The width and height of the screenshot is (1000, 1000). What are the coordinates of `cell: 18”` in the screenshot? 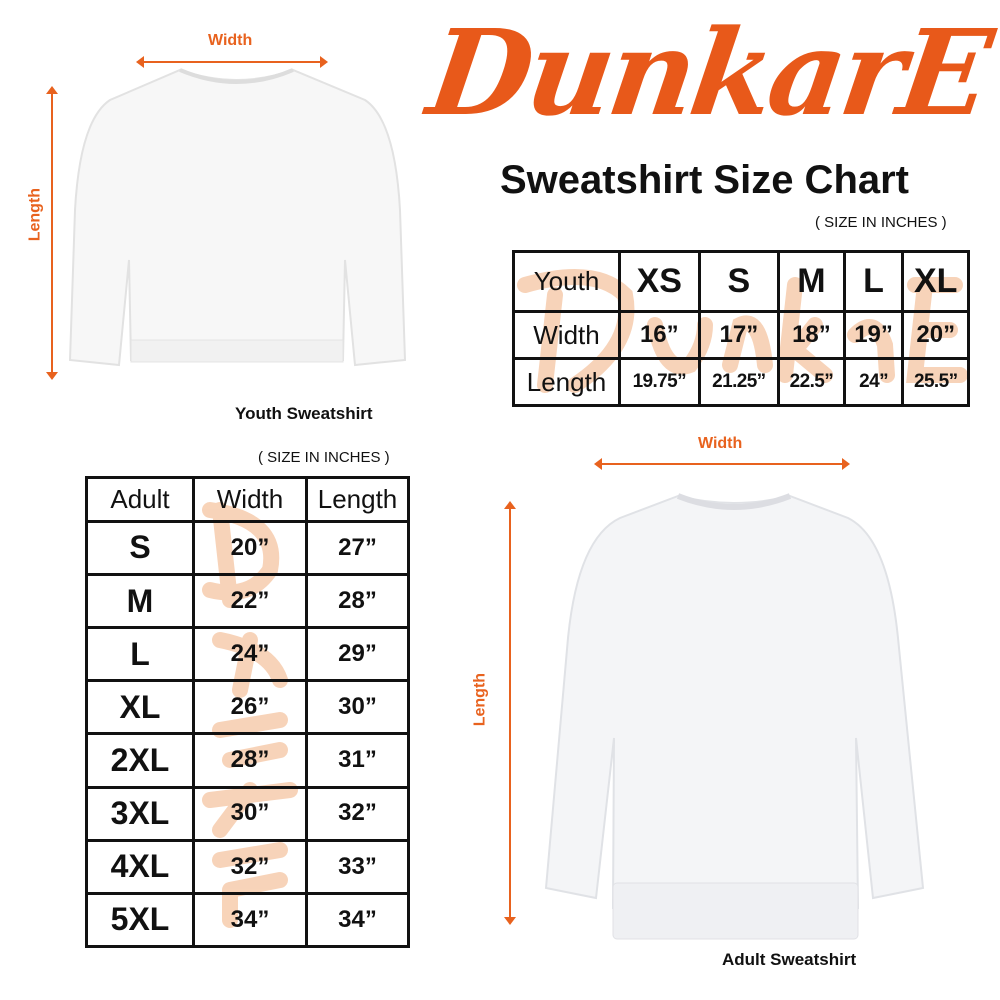 It's located at (811, 335).